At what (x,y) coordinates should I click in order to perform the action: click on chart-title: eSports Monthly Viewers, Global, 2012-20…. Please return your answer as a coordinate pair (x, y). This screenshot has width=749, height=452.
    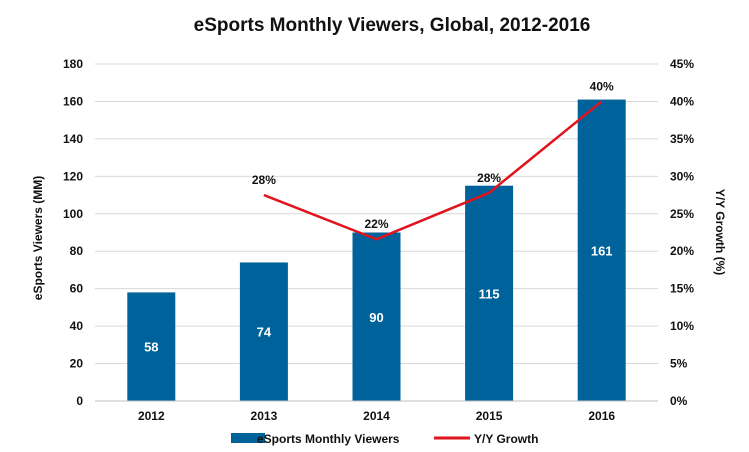
    Looking at the image, I should click on (392, 25).